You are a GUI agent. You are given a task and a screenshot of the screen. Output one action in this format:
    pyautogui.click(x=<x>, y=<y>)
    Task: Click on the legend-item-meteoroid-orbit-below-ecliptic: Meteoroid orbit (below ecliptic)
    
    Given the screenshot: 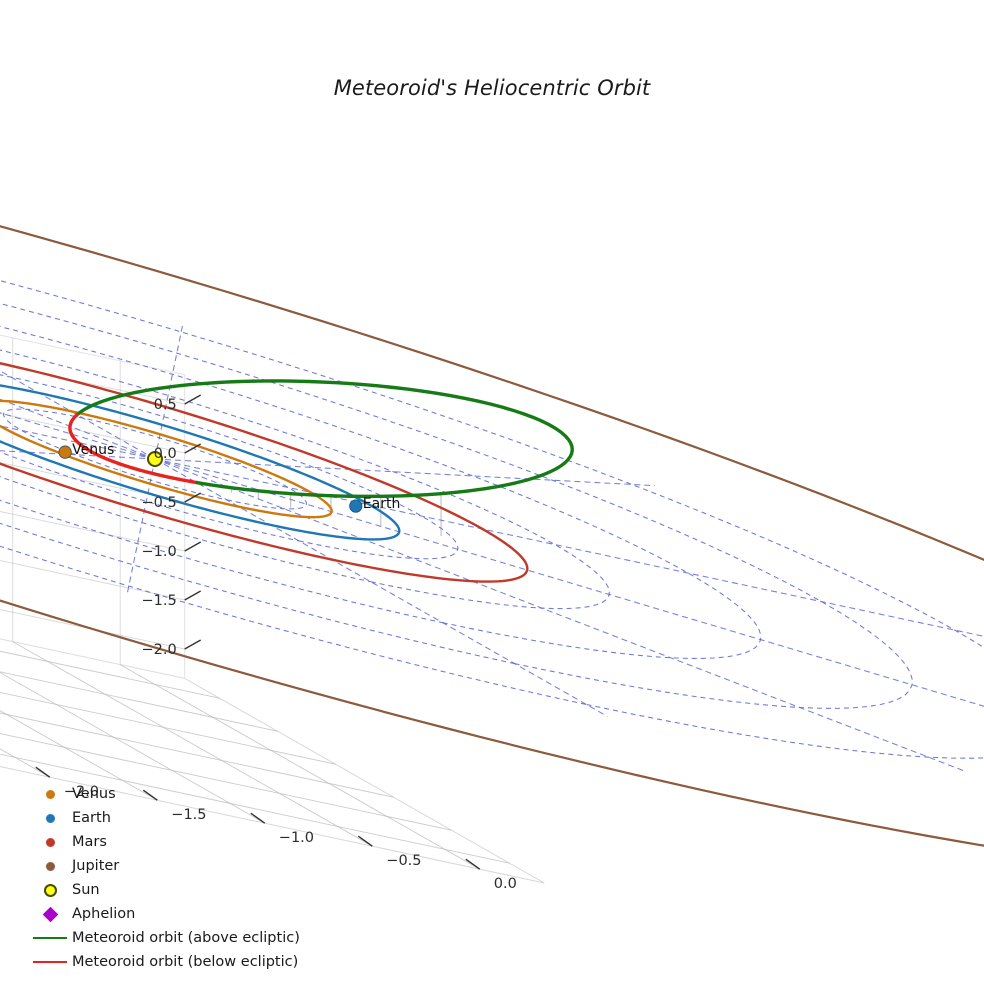 What is the action you would take?
    pyautogui.click(x=178, y=962)
    